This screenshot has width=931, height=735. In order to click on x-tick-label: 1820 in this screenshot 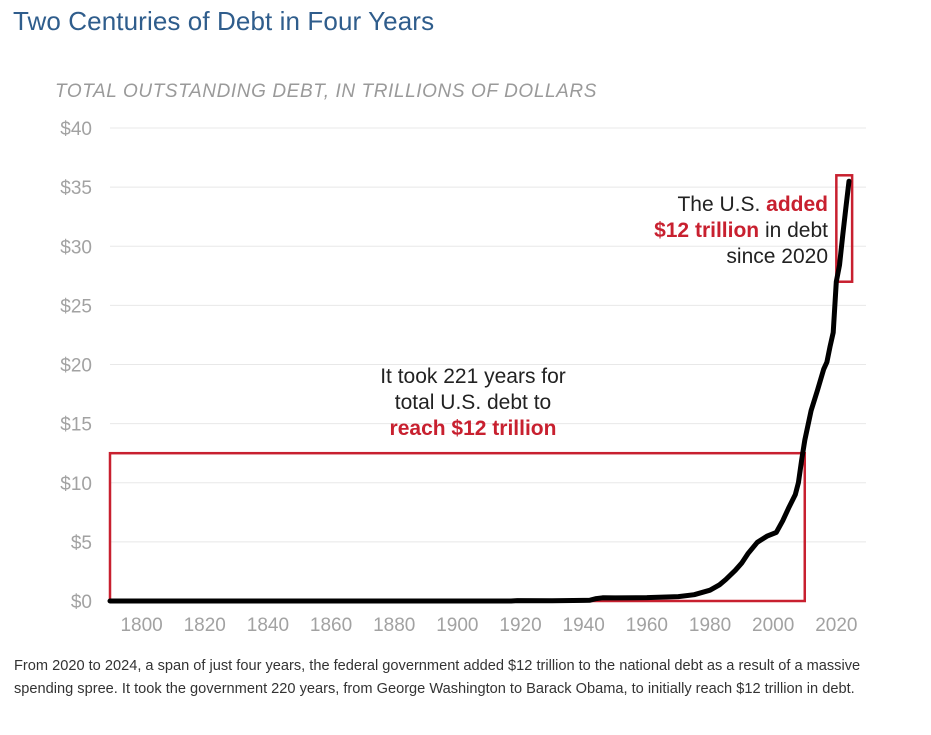, I will do `click(205, 625)`.